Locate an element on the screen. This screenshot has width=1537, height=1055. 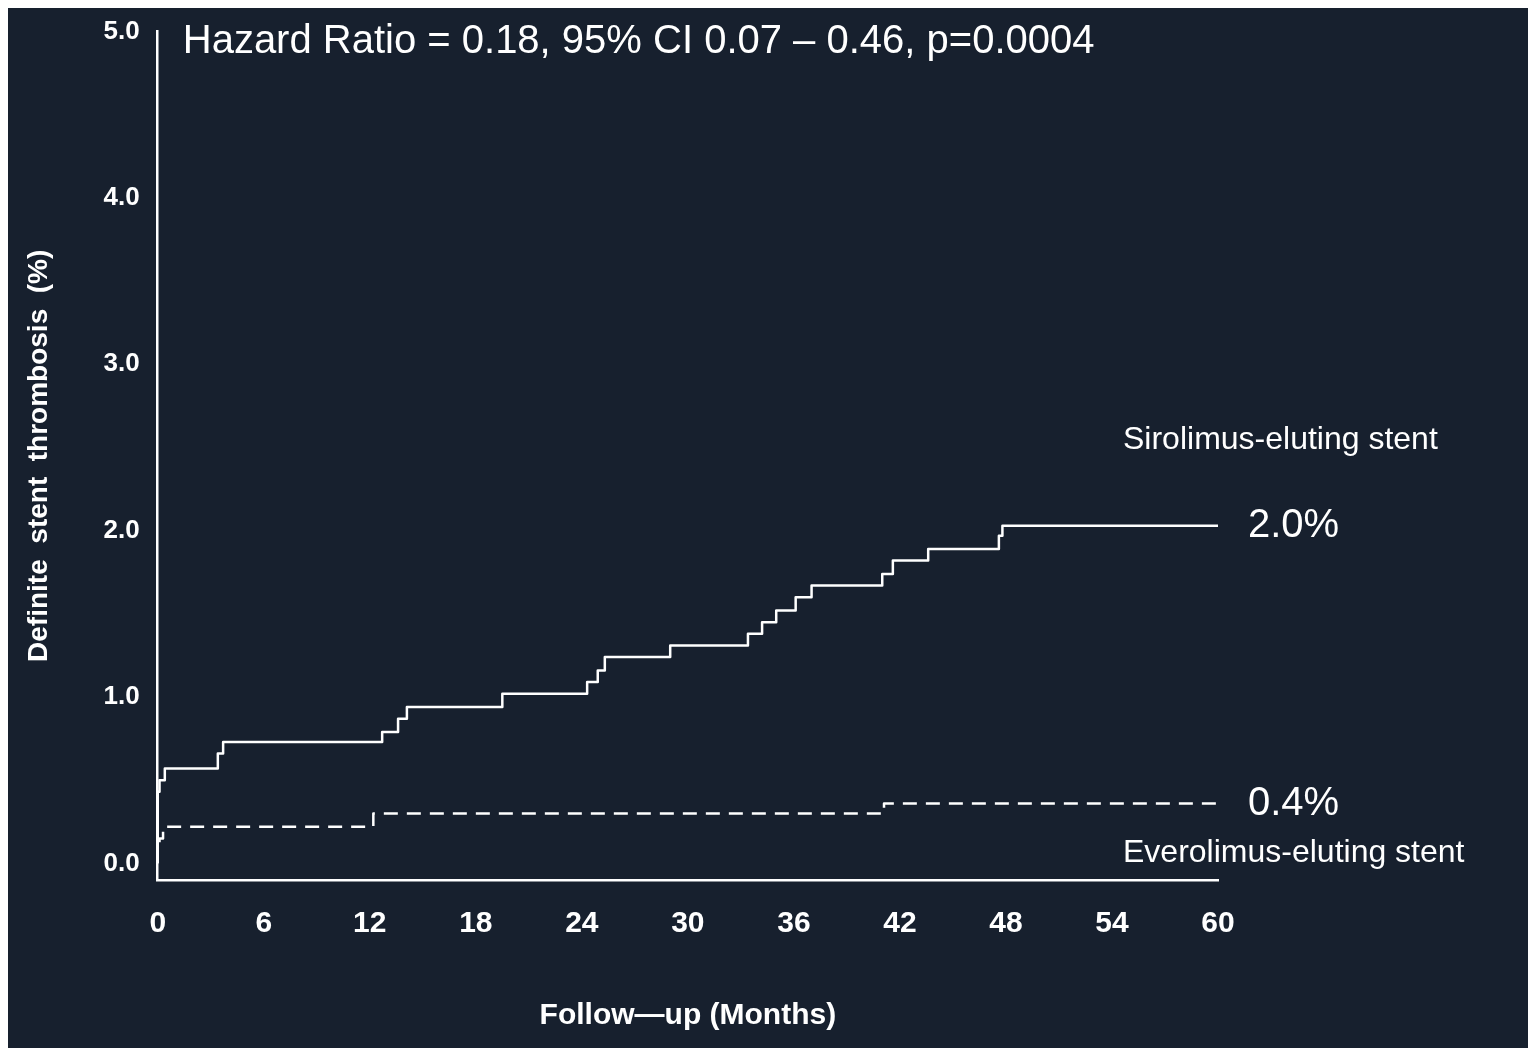
y-tick-label: 4.0 is located at coordinates (121, 196).